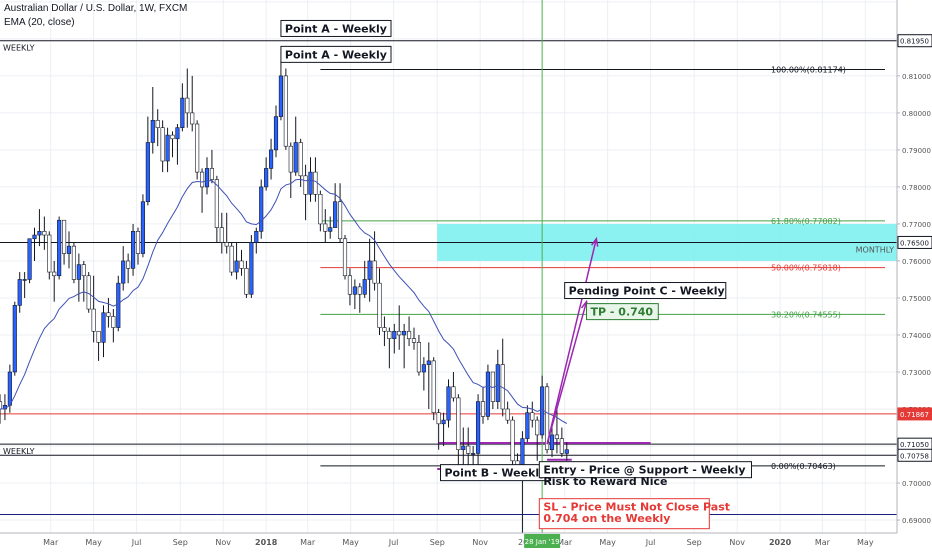 The image size is (932, 555). I want to click on y-tick-label: 0.81000, so click(916, 77).